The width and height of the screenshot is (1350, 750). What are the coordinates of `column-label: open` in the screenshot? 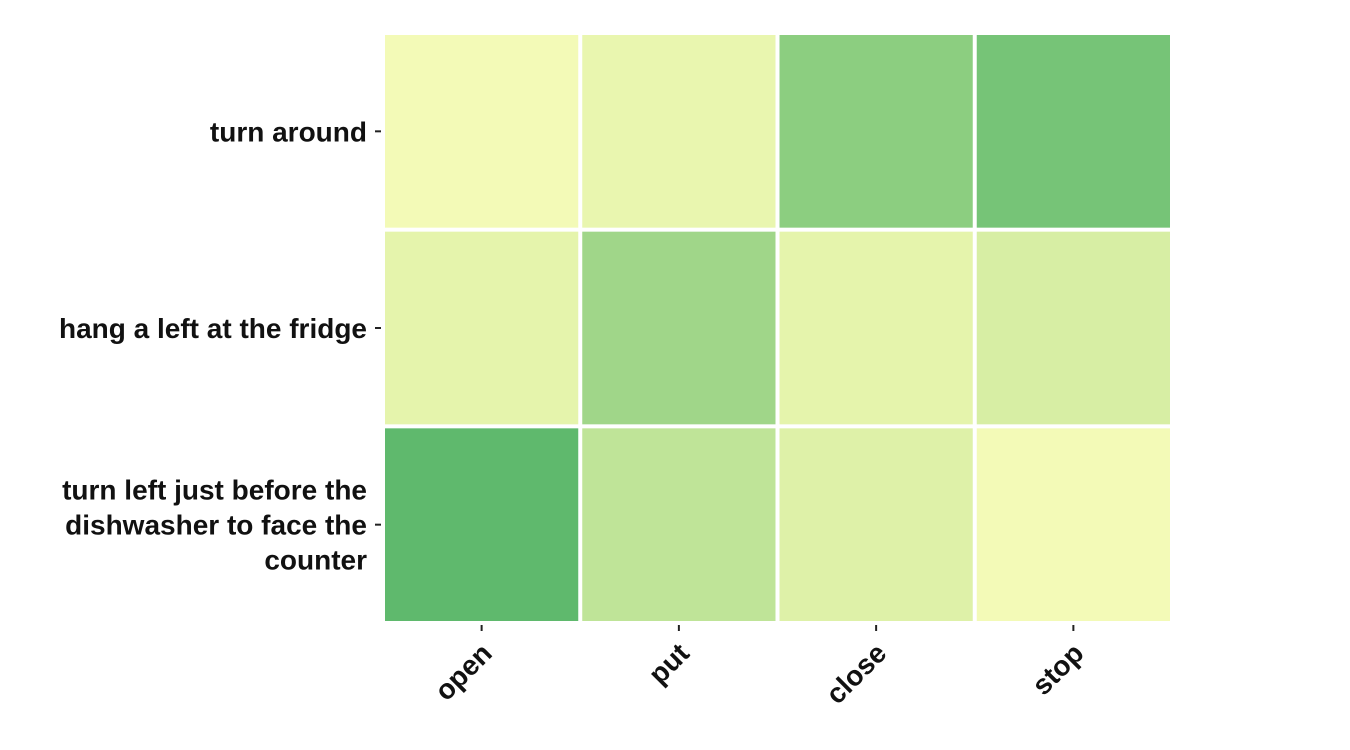 It's located at (463, 671).